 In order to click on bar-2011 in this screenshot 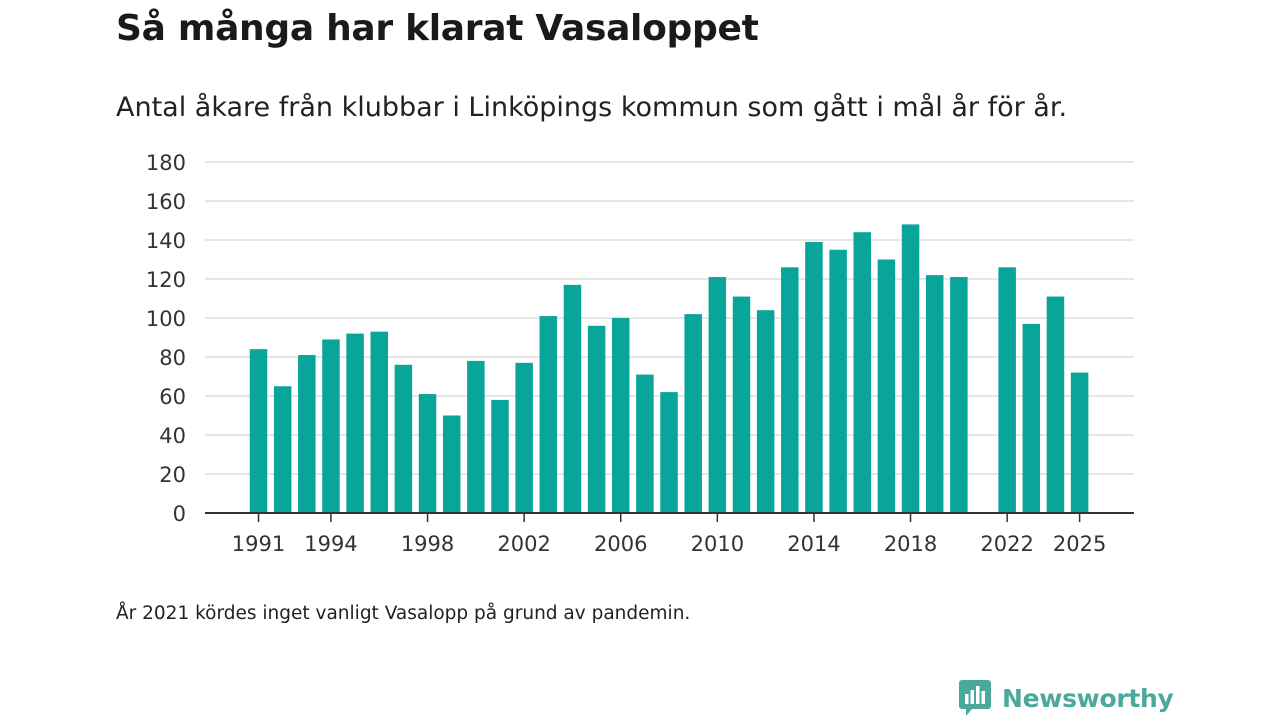, I will do `click(741, 404)`.